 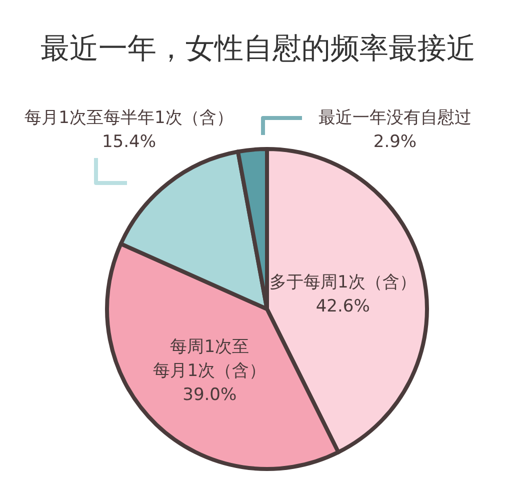 I want to click on title: 最近一年，女性自慰的频率最接近, so click(x=258, y=48).